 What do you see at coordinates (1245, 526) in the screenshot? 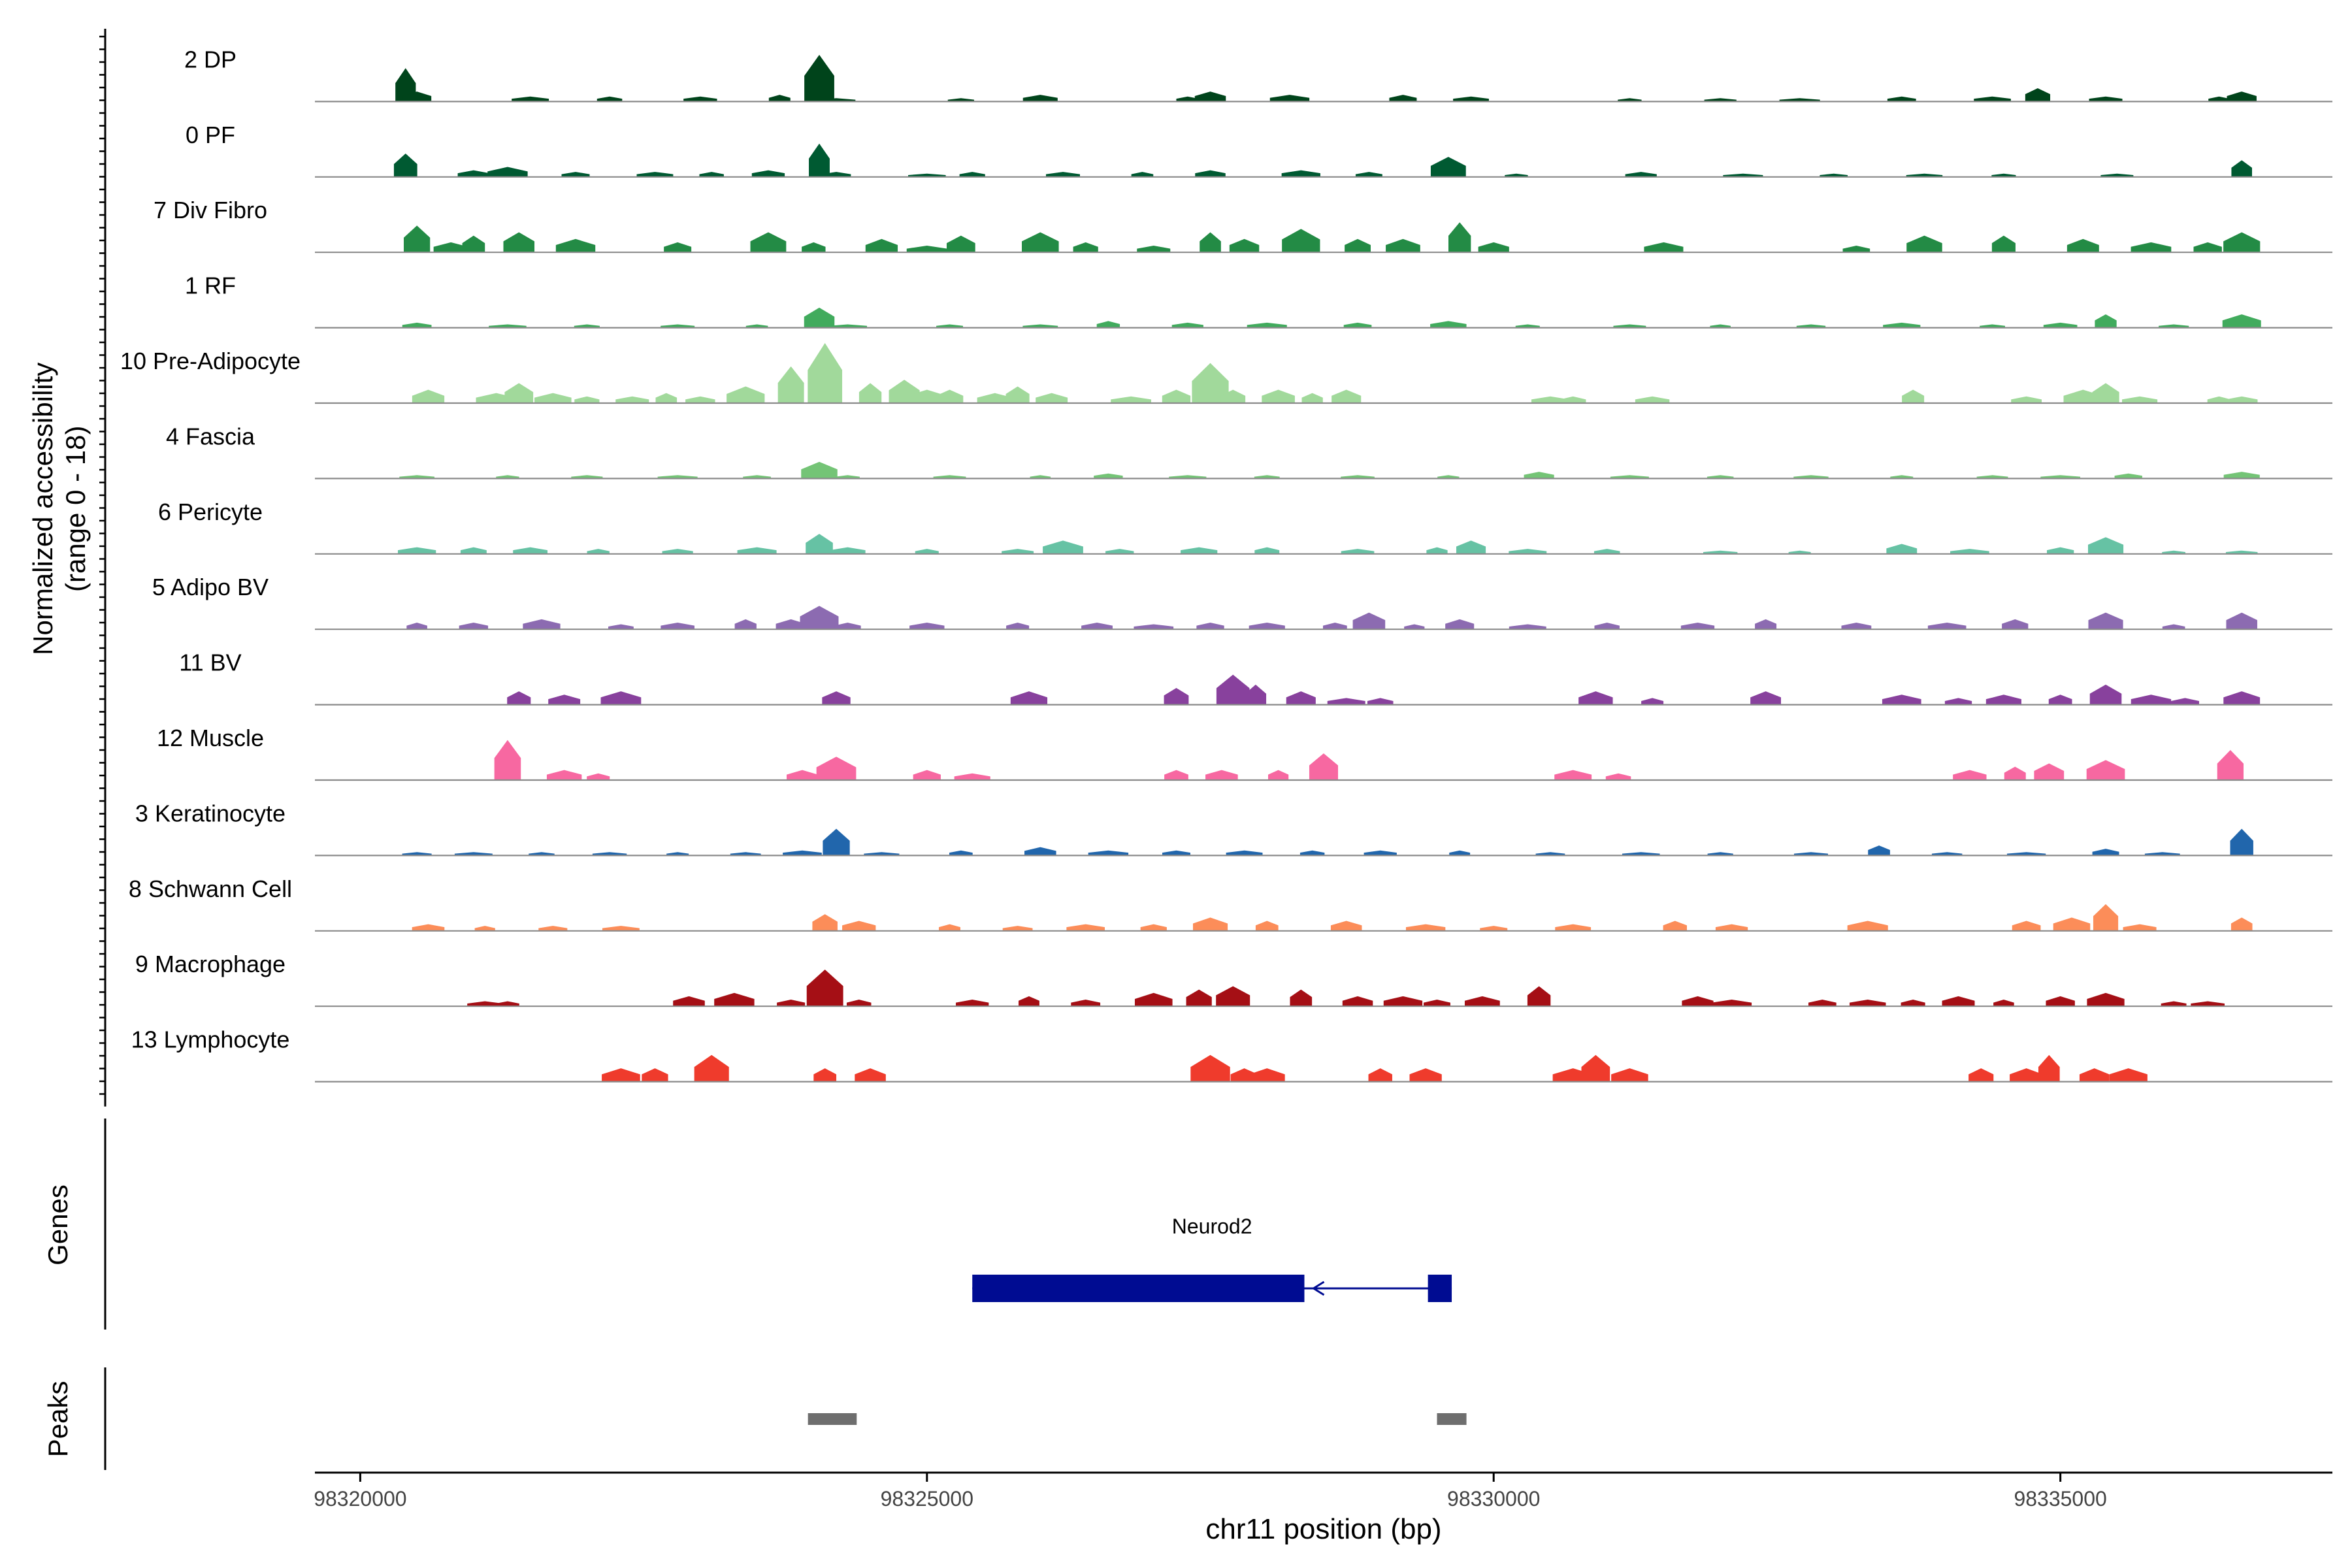
I see `track-6-pericyte: 6 Pericyte` at bounding box center [1245, 526].